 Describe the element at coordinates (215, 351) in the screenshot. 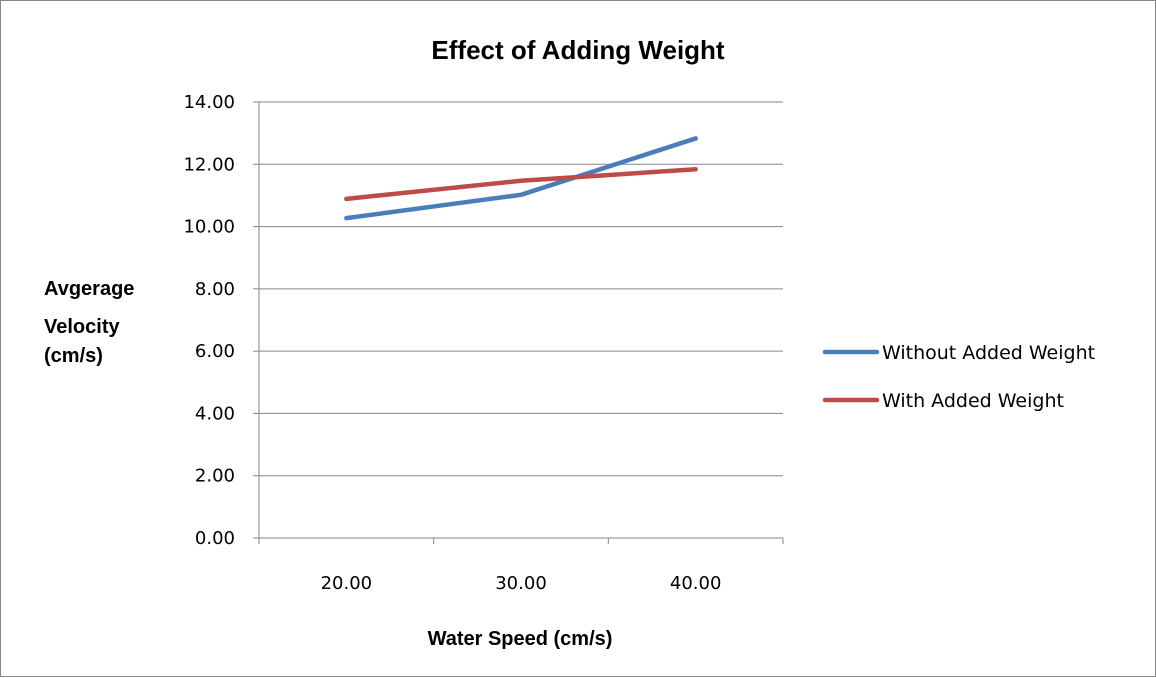

I see `y-tick-label: 6.00` at that location.